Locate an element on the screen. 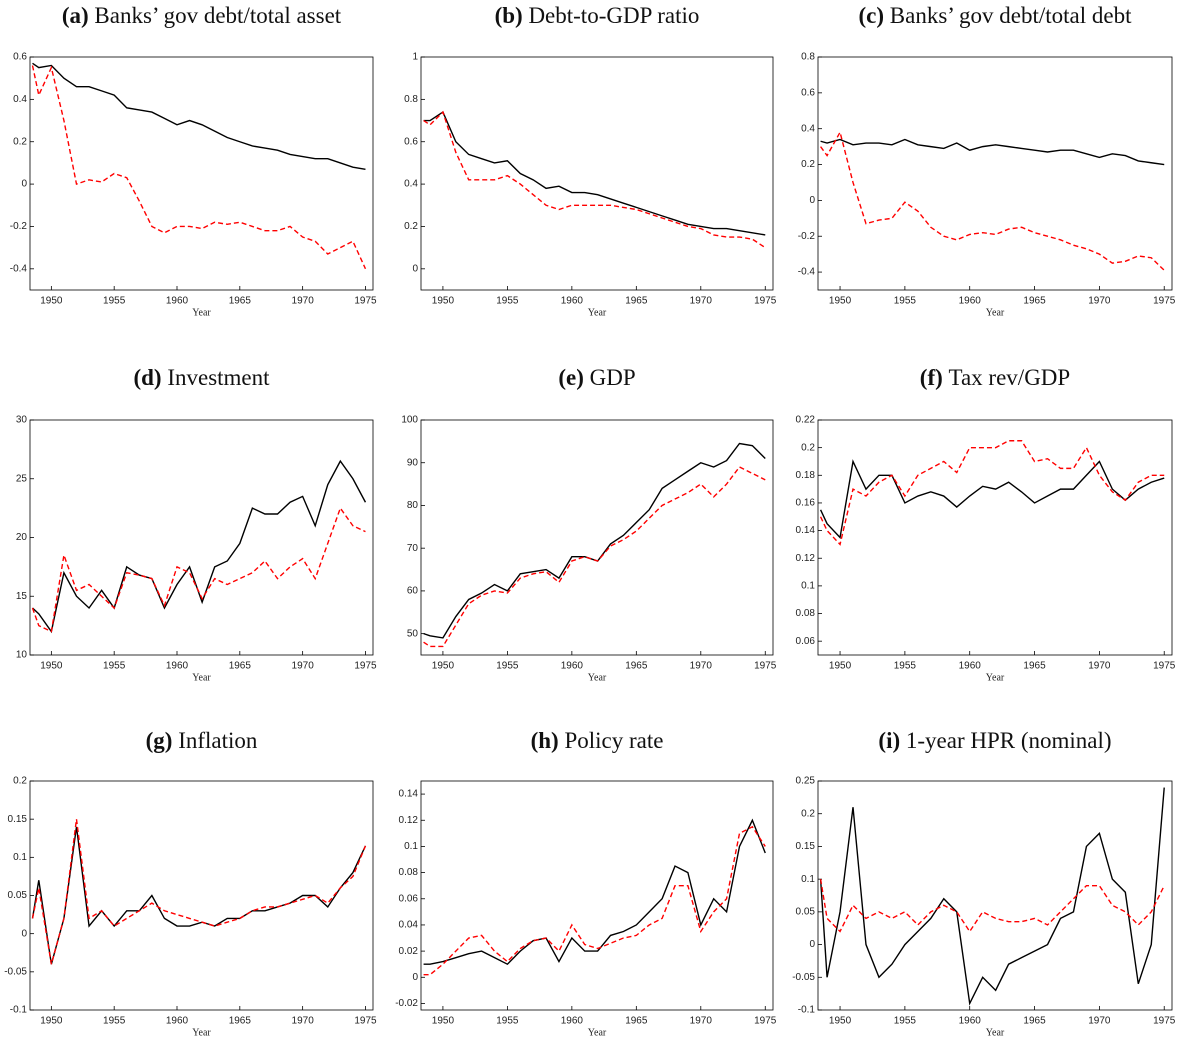 The width and height of the screenshot is (1188, 1043). panel-title: Inflation is located at coordinates (218, 740).